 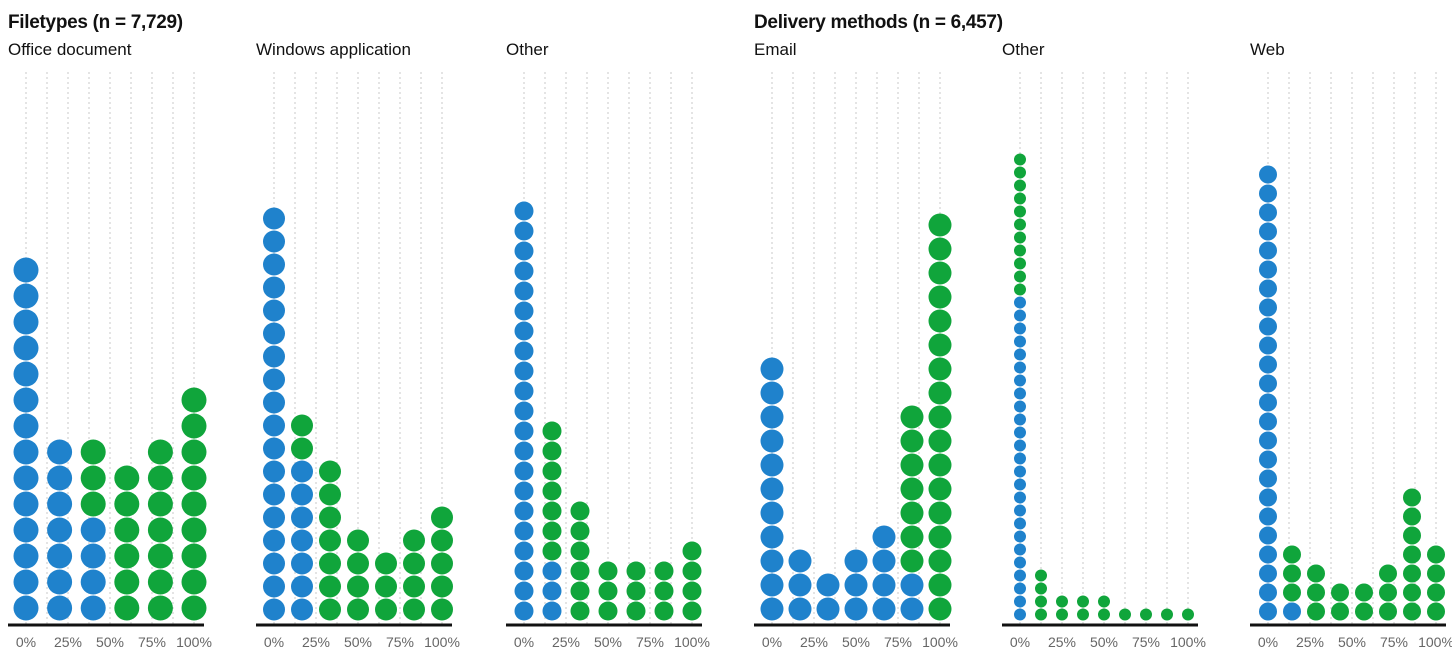 What do you see at coordinates (1351, 361) in the screenshot?
I see `dot-chart-web: 0% 25% 50% 75% 100%` at bounding box center [1351, 361].